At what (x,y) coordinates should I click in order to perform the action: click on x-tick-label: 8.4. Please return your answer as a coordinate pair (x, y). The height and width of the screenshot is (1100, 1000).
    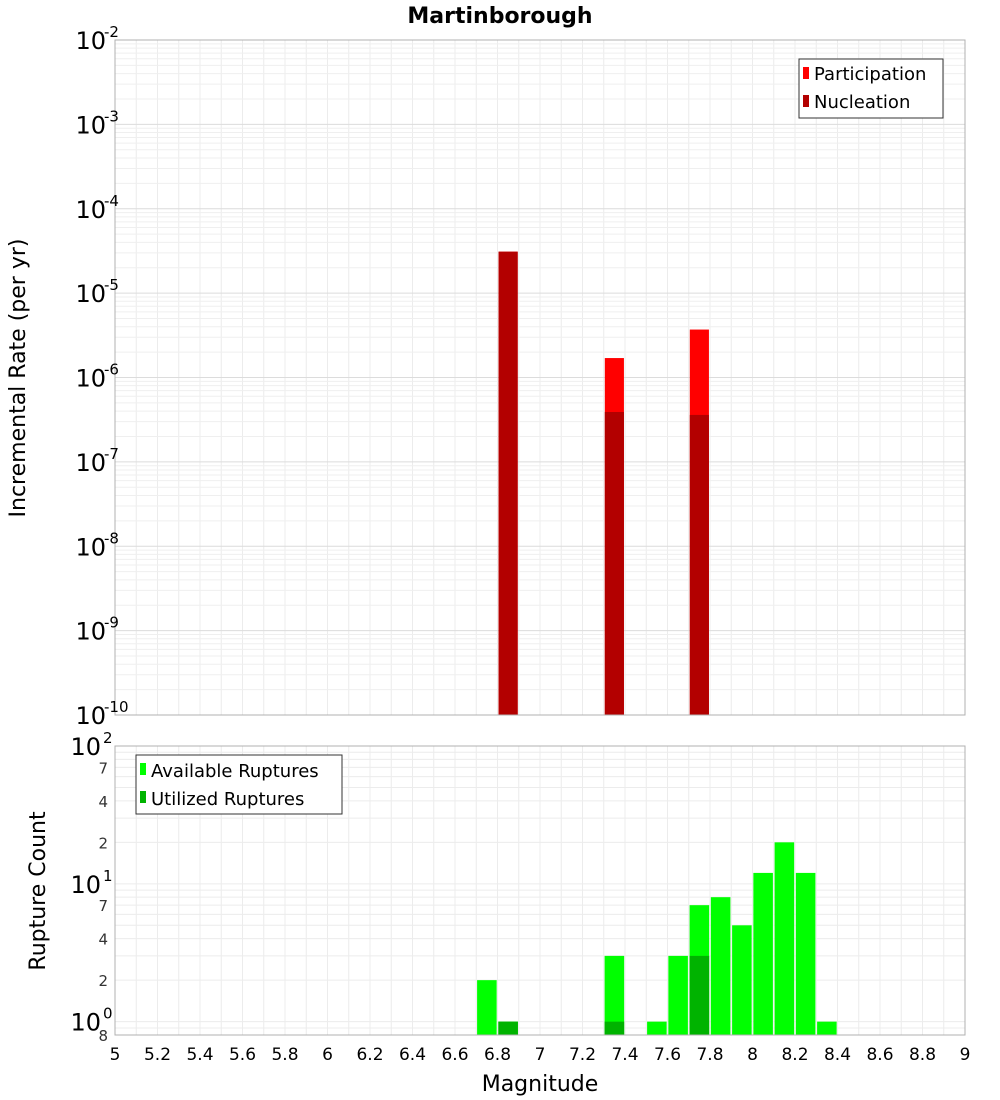
    Looking at the image, I should click on (837, 1055).